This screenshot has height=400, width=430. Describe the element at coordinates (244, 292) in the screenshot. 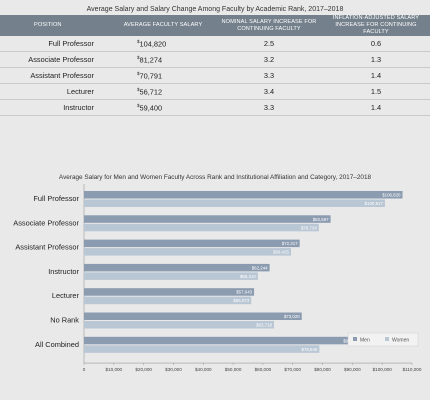

I see `data-label: $57,043` at that location.